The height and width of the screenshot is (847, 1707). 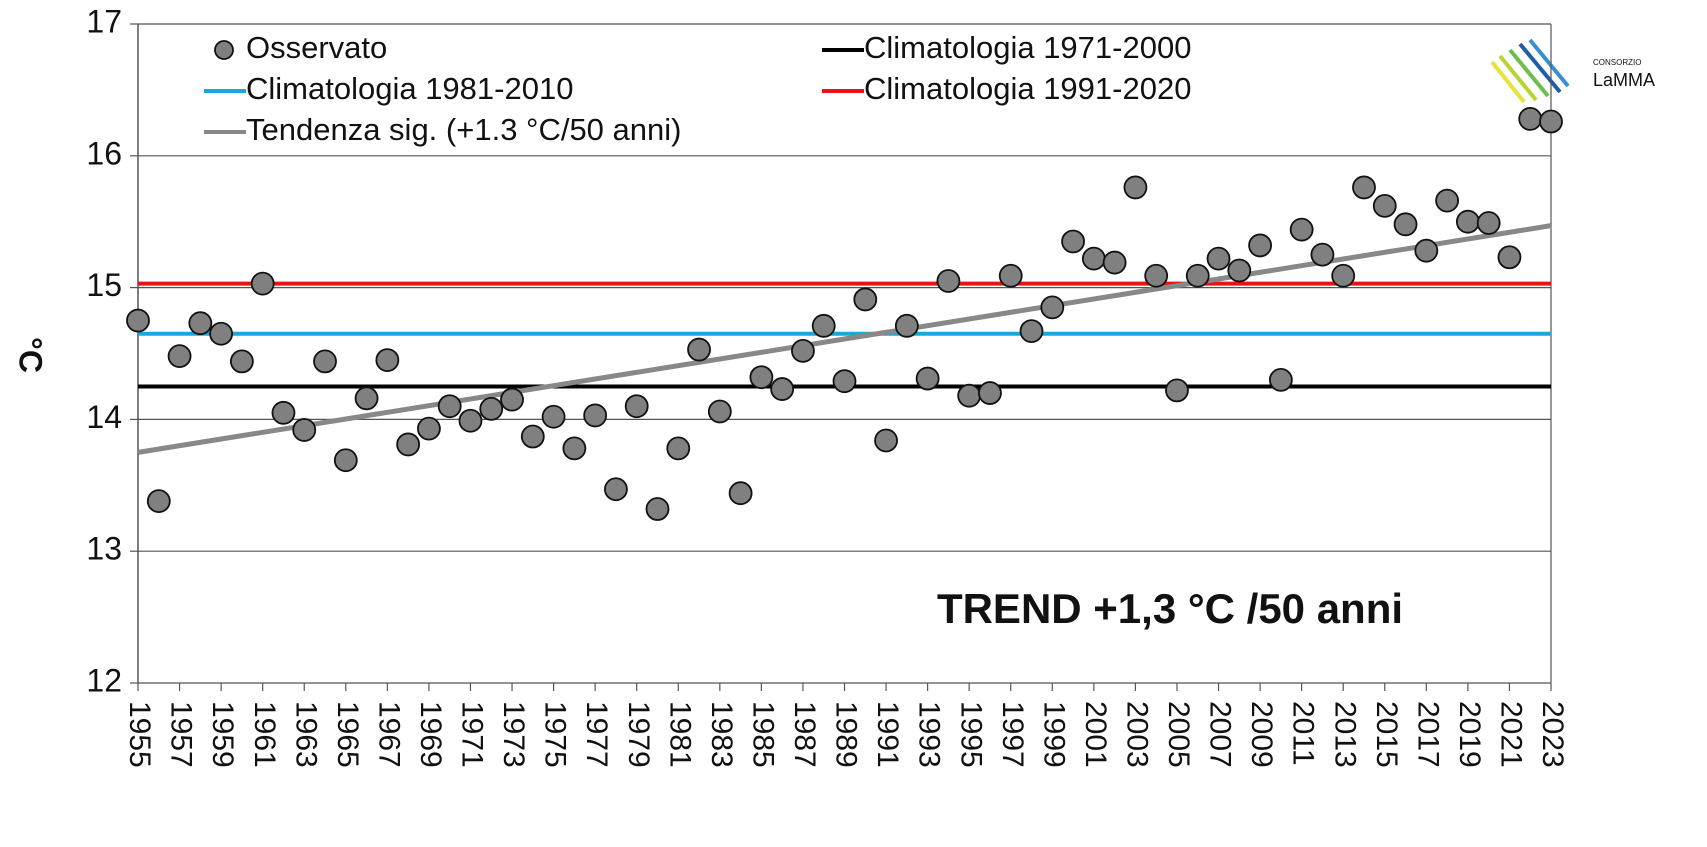 What do you see at coordinates (181, 734) in the screenshot?
I see `x-tick-label: 1957` at bounding box center [181, 734].